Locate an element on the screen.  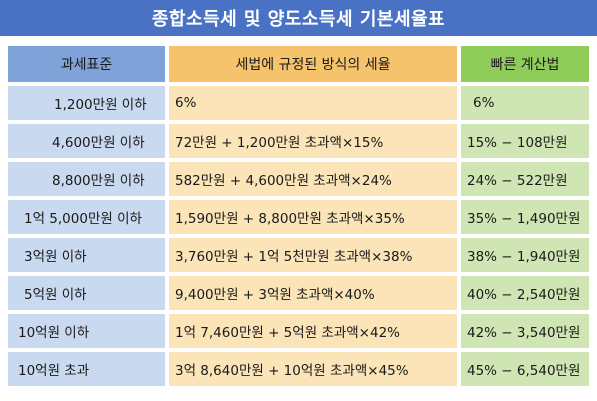
row-8-quick: 45% − 6,540만원 is located at coordinates (525, 369).